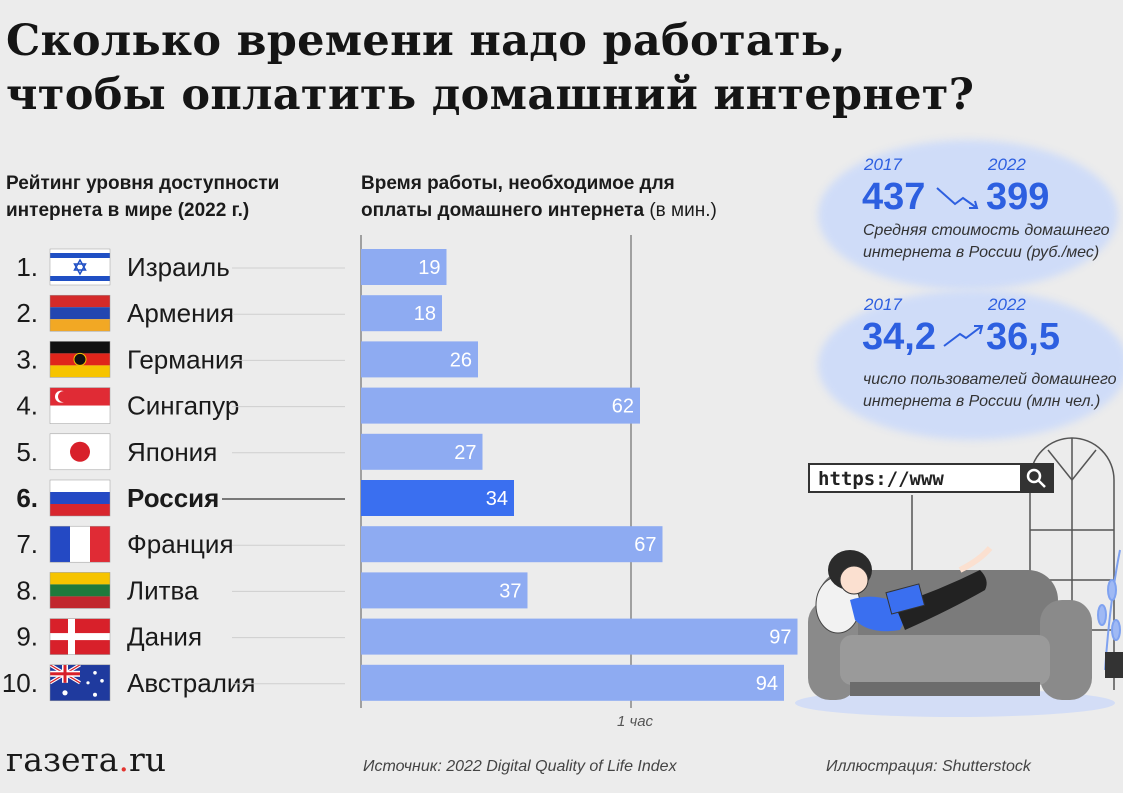  What do you see at coordinates (80, 498) in the screenshot?
I see `russia-flag-icon` at bounding box center [80, 498].